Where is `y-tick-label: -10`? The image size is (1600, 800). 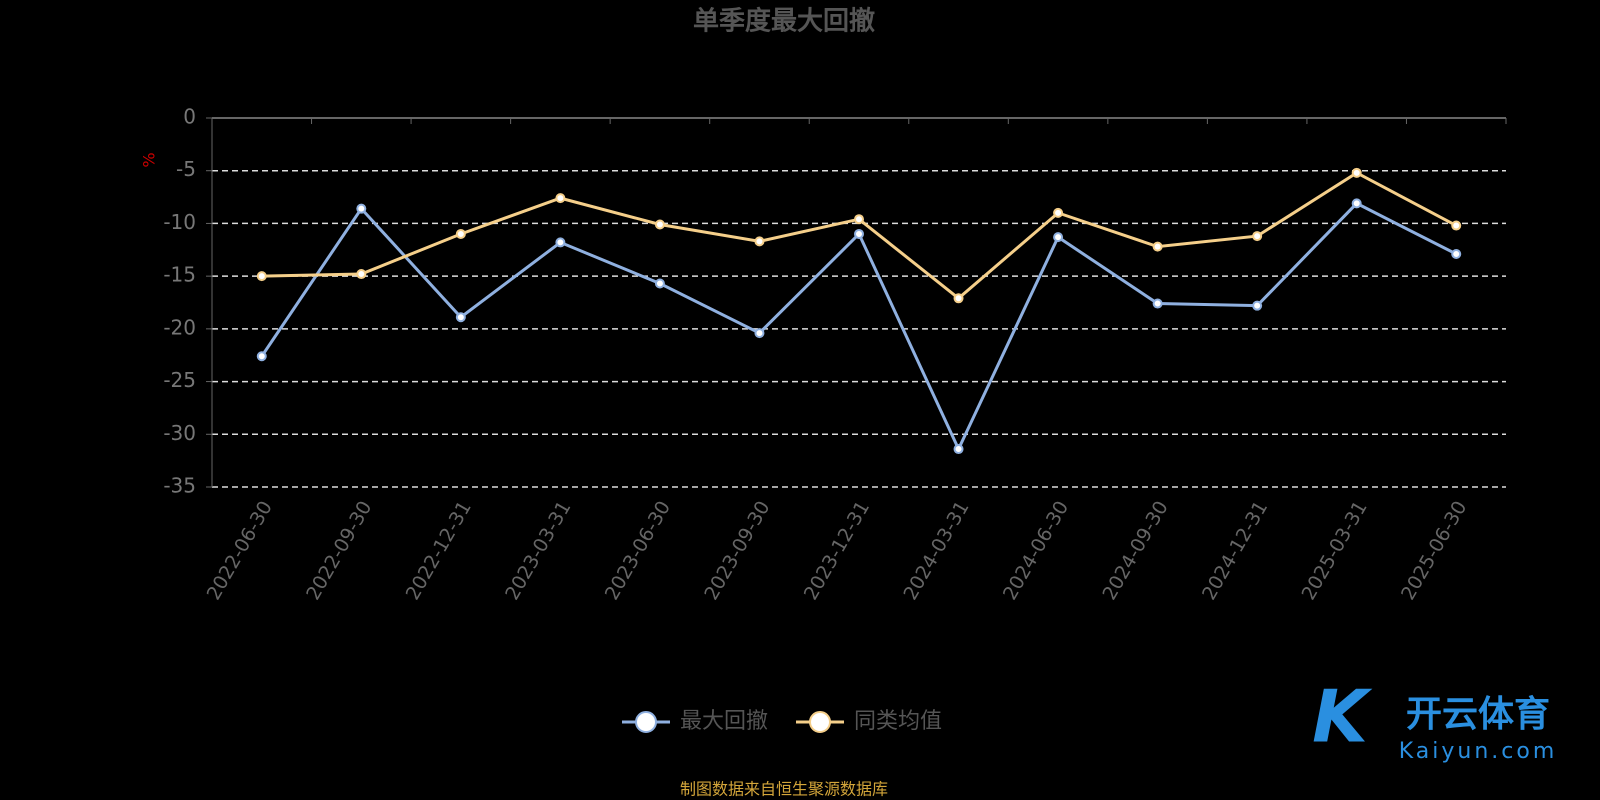 y-tick-label: -10 is located at coordinates (179, 222).